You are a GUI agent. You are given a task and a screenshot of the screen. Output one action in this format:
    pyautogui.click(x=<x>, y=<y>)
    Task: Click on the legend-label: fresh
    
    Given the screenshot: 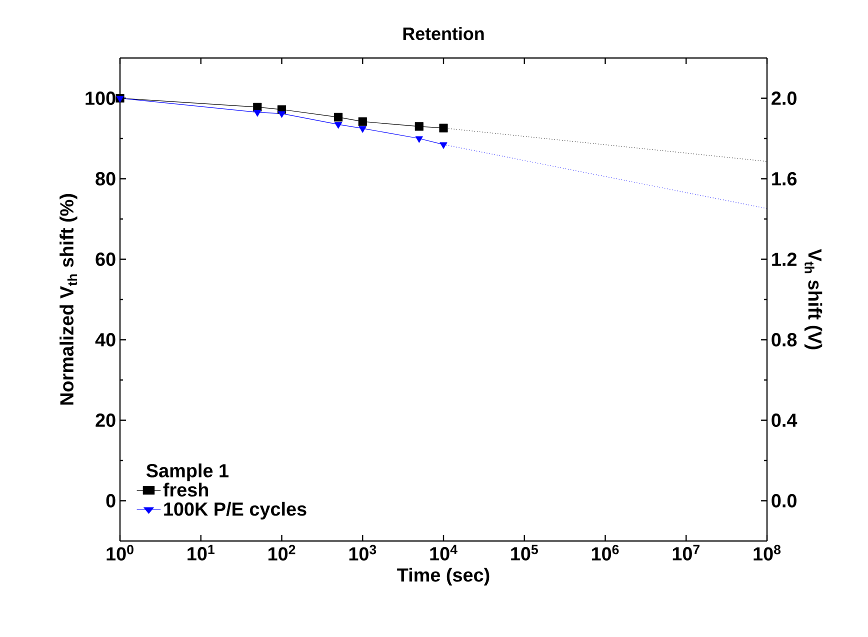 What is the action you would take?
    pyautogui.click(x=185, y=489)
    